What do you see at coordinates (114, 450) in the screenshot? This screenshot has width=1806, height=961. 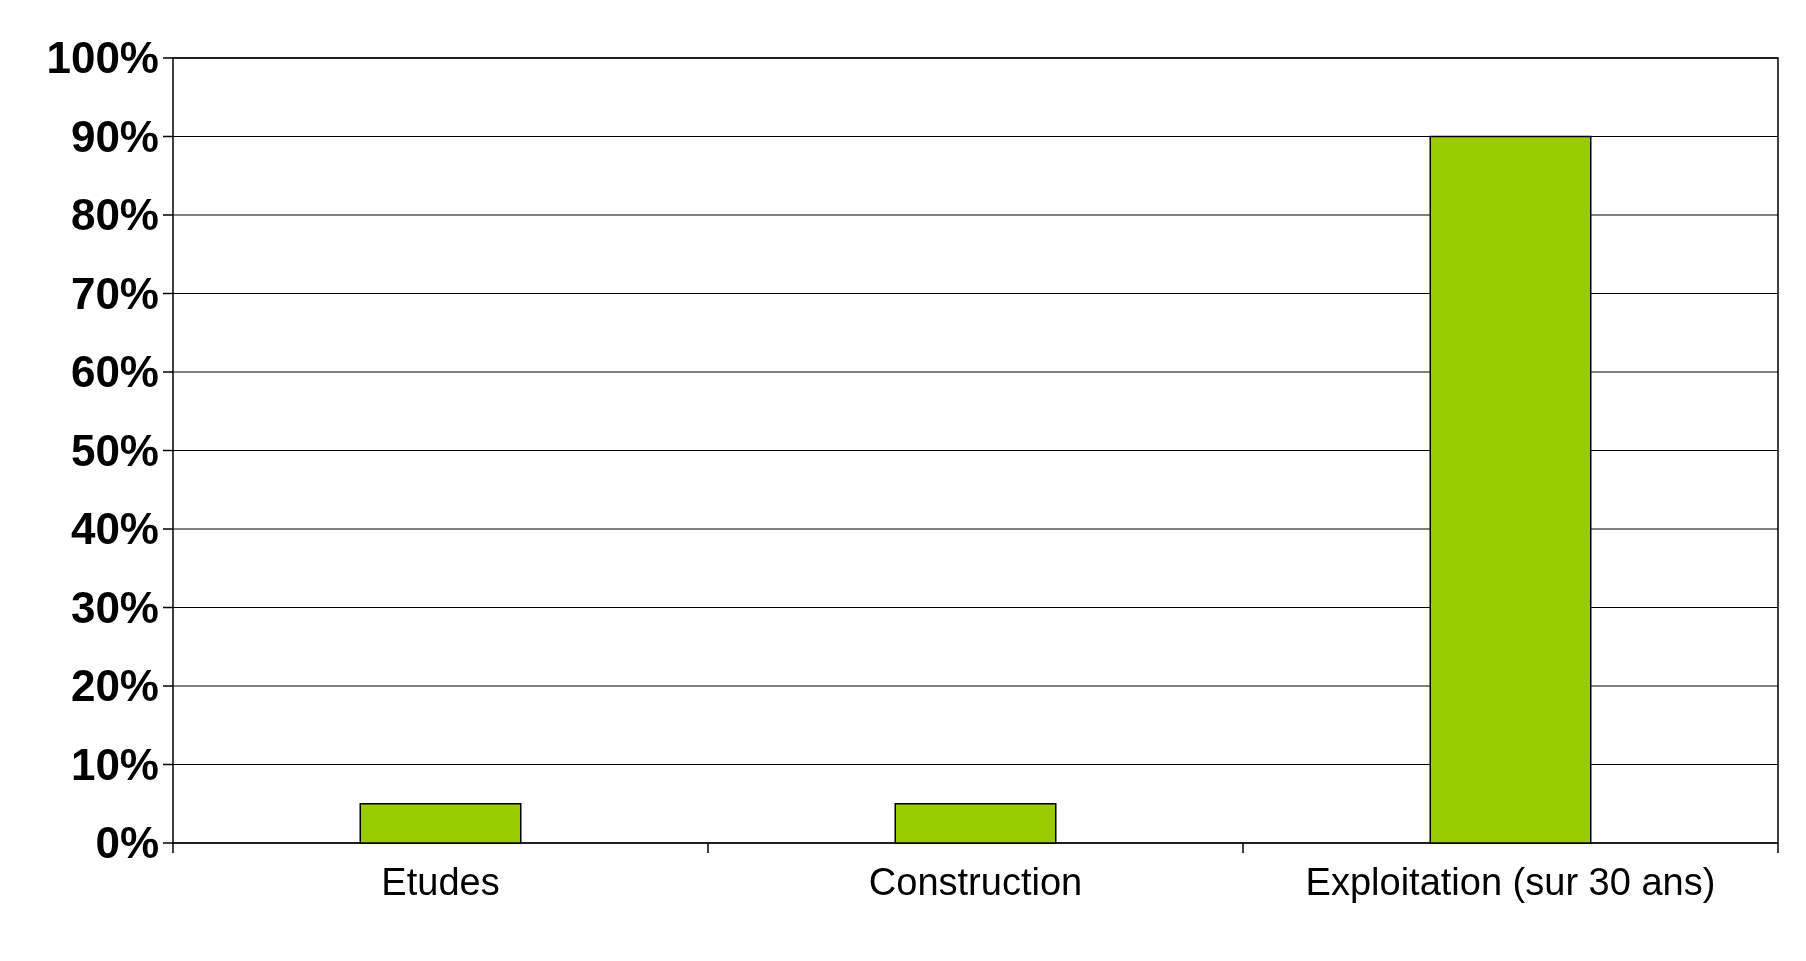 I see `y-tick-label: 50%` at bounding box center [114, 450].